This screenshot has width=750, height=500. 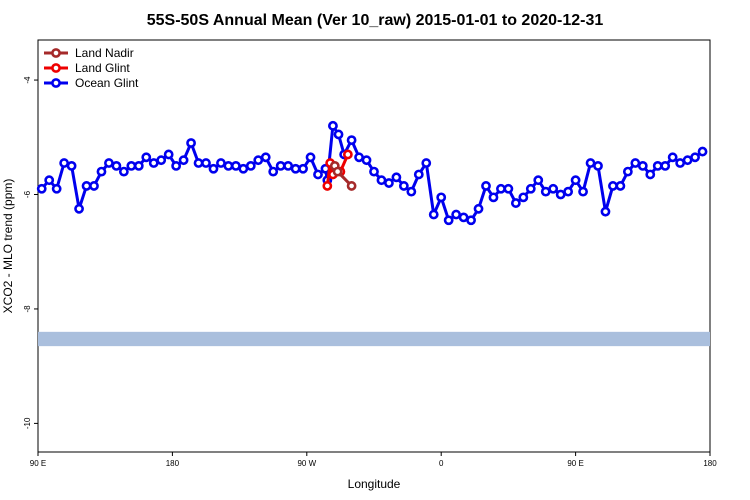 What do you see at coordinates (374, 484) in the screenshot?
I see `x-axis-label: Longitude` at bounding box center [374, 484].